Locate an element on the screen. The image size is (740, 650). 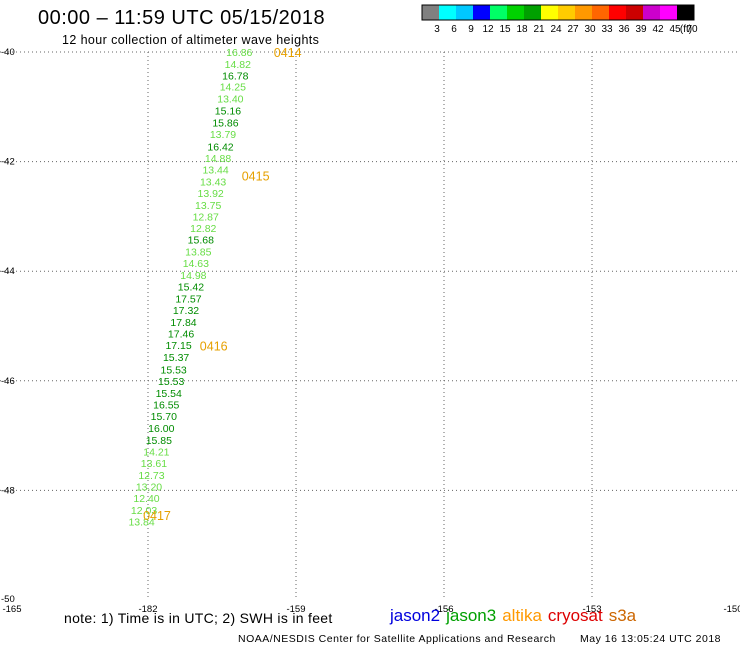
swh-value-label: 14.25 is located at coordinates (233, 88).